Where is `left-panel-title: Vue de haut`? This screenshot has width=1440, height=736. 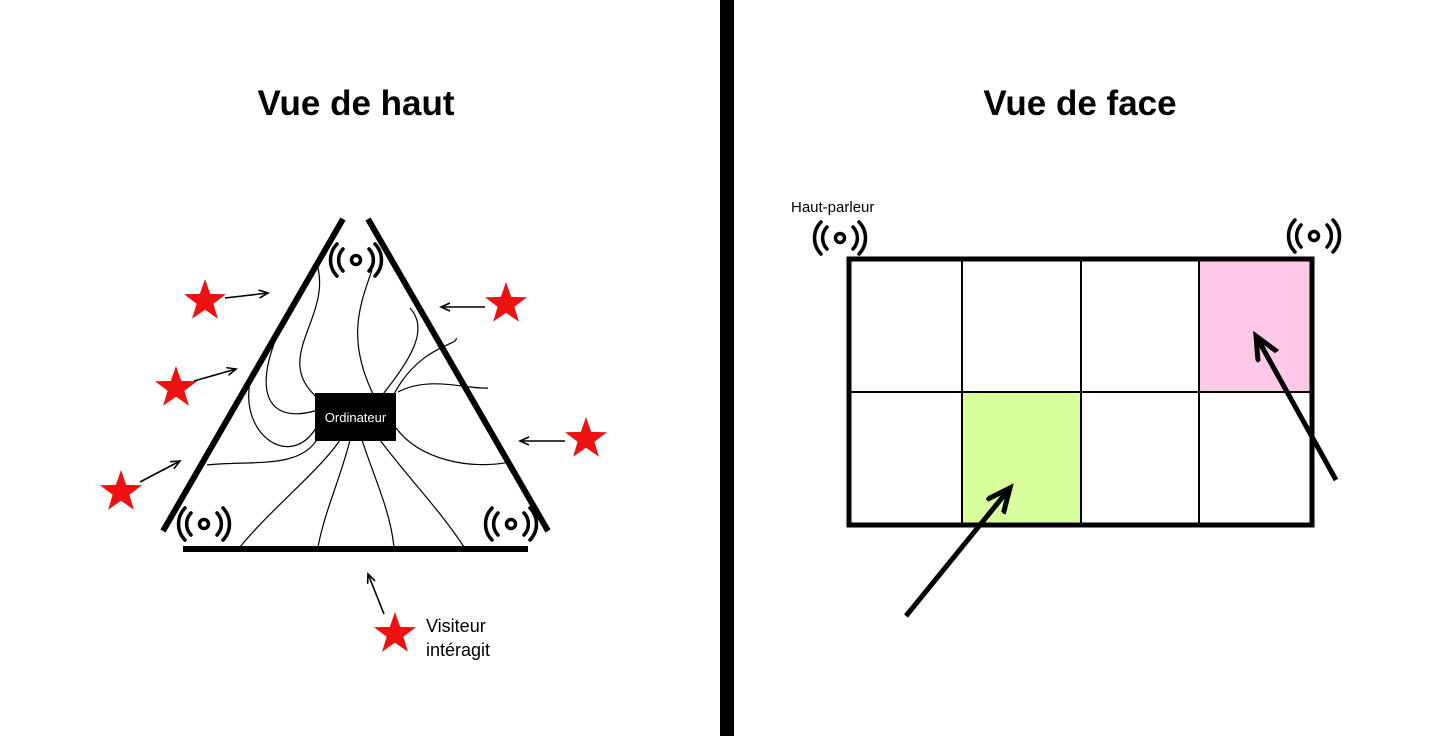
left-panel-title: Vue de haut is located at coordinates (355, 103).